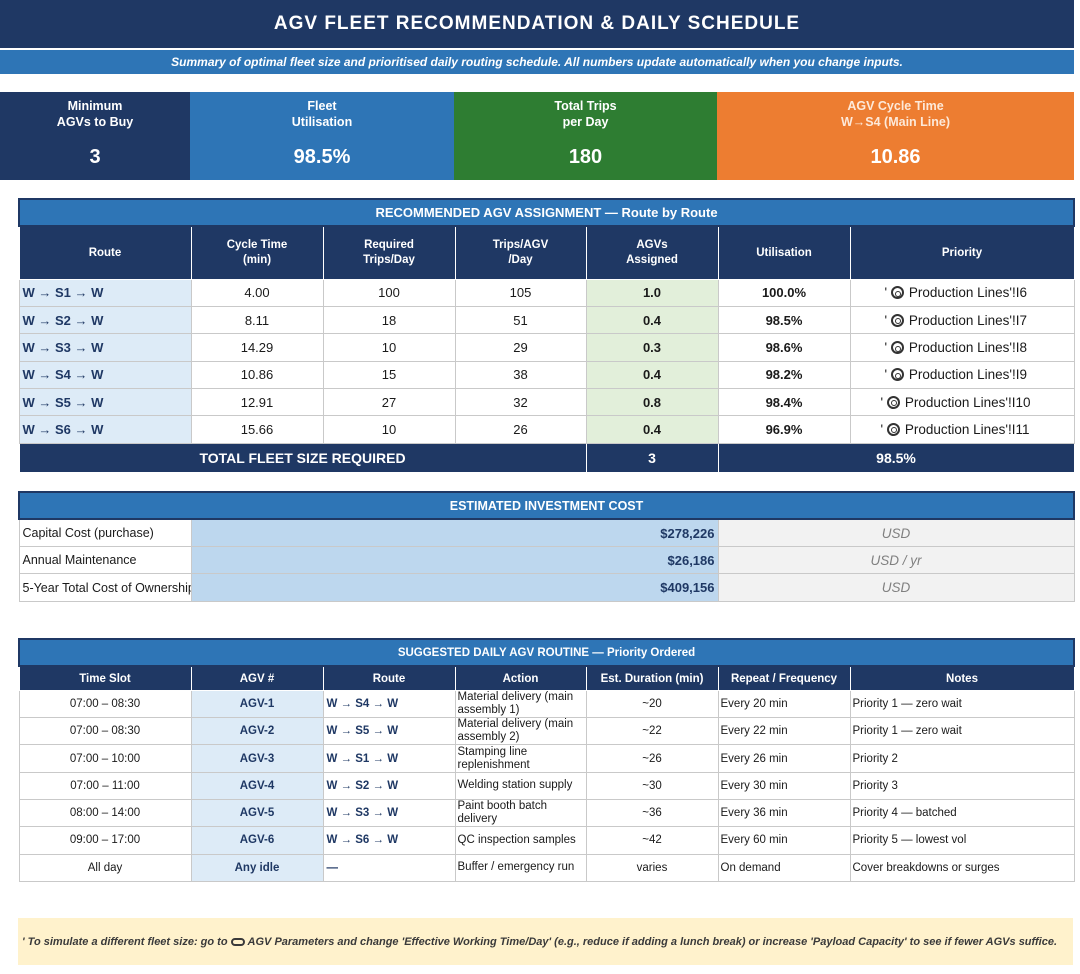 The image size is (1080, 974). What do you see at coordinates (105, 867) in the screenshot?
I see `time-slot: All day` at bounding box center [105, 867].